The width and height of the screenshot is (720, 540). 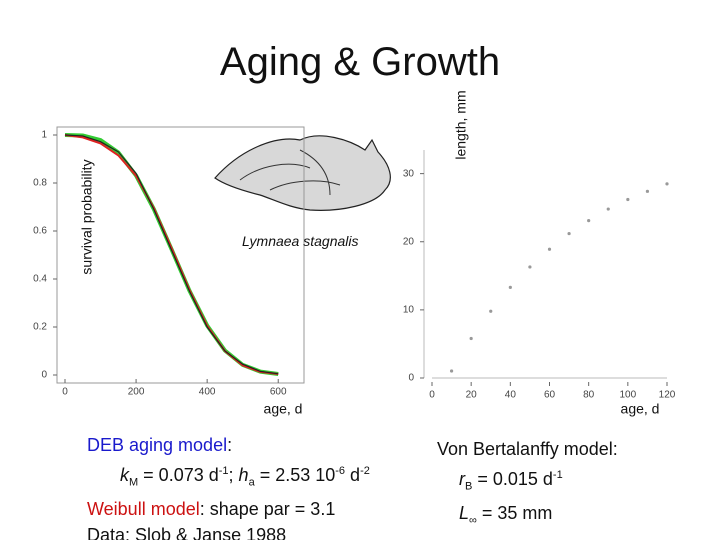 What do you see at coordinates (233, 475) in the screenshot?
I see `note: ;` at bounding box center [233, 475].